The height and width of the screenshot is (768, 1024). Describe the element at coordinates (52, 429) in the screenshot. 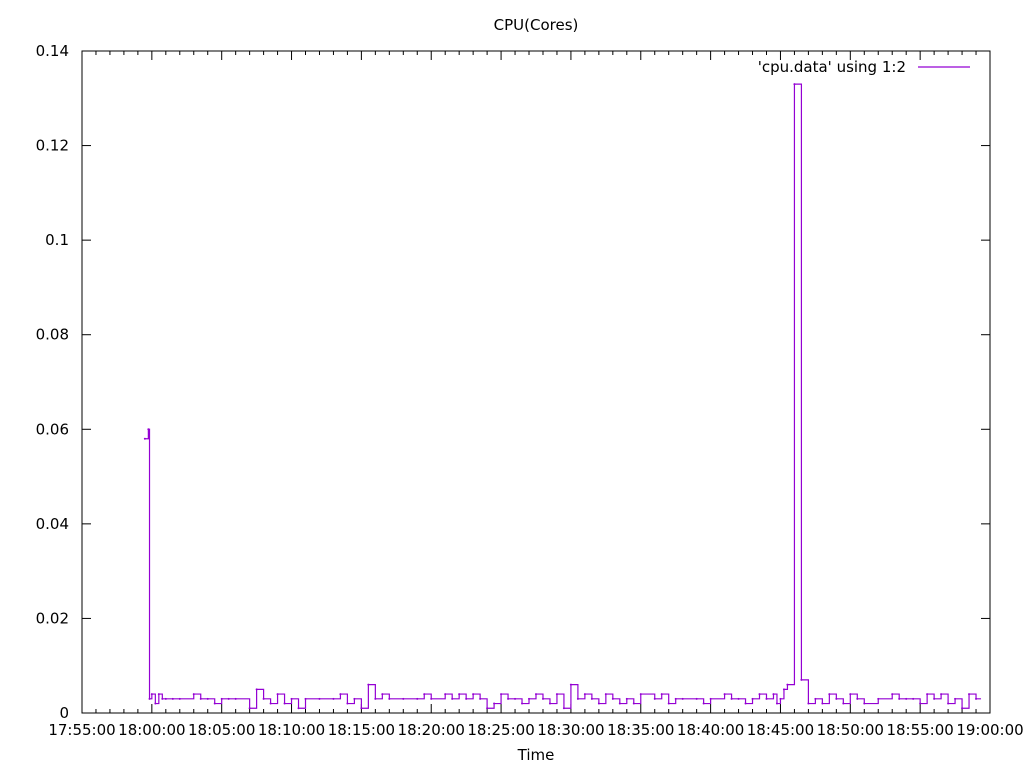

I see `y-tick-label: 0.06` at that location.